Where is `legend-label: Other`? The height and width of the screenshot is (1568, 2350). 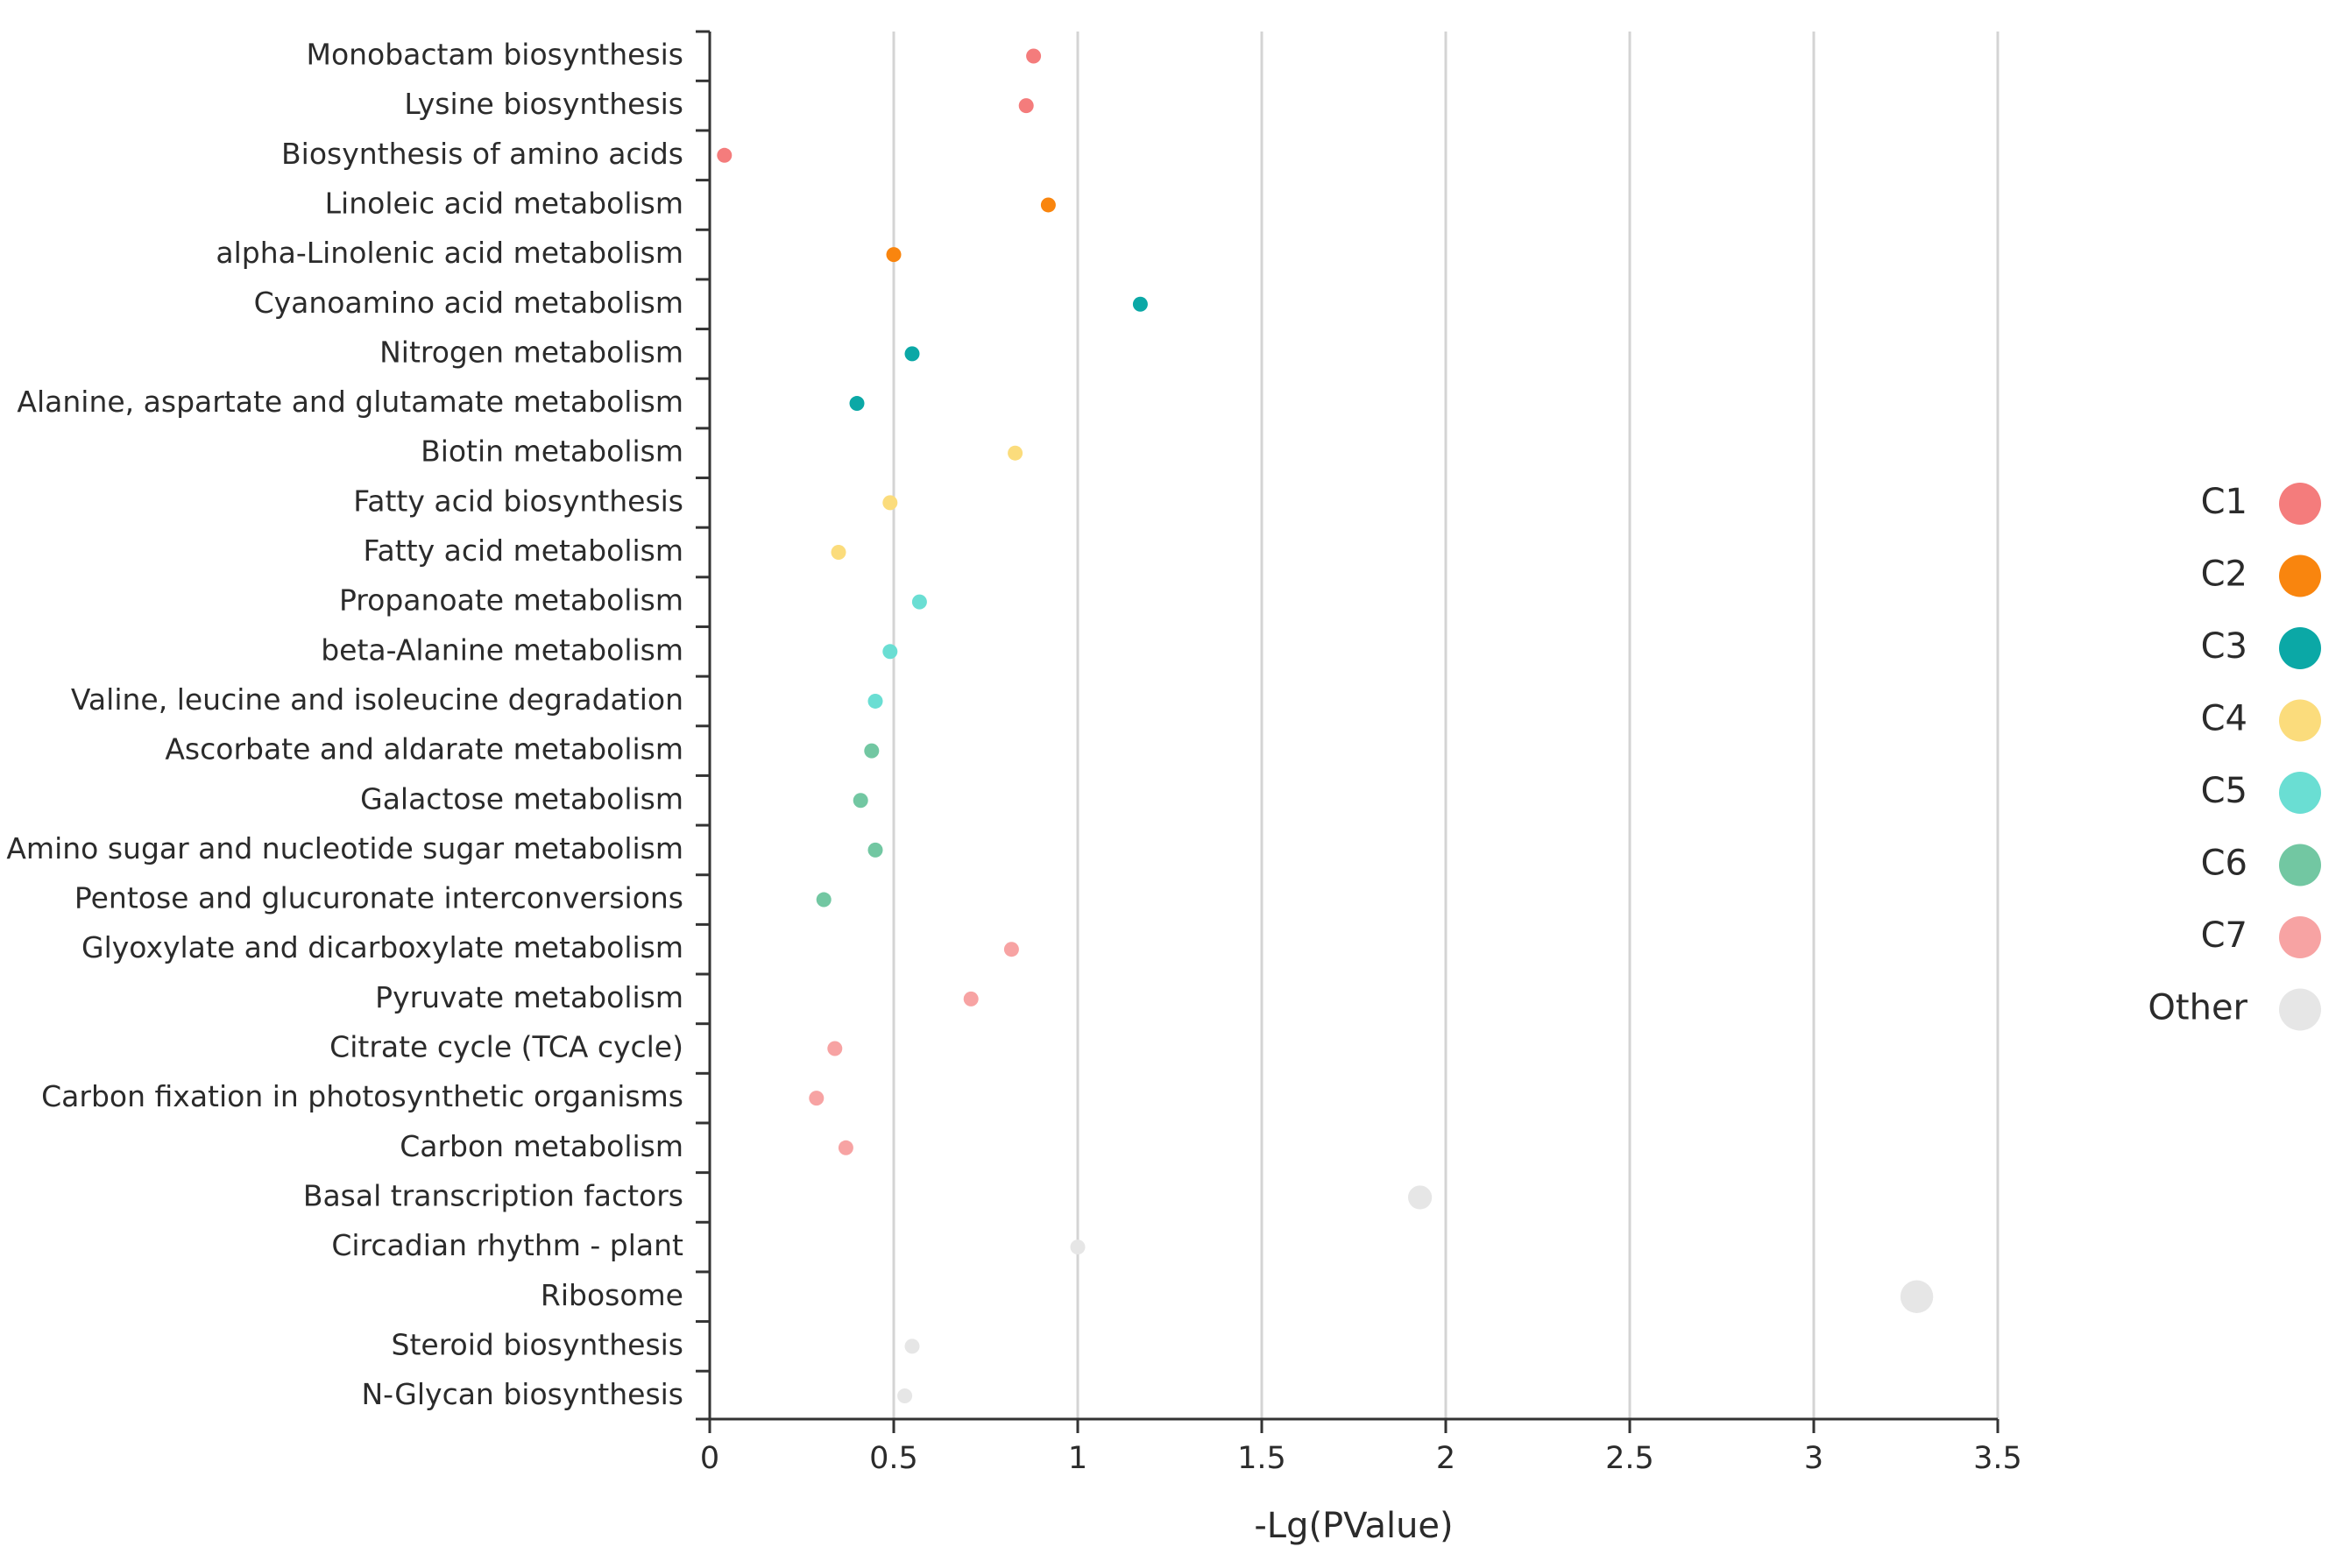
legend-label: Other is located at coordinates (2197, 1008).